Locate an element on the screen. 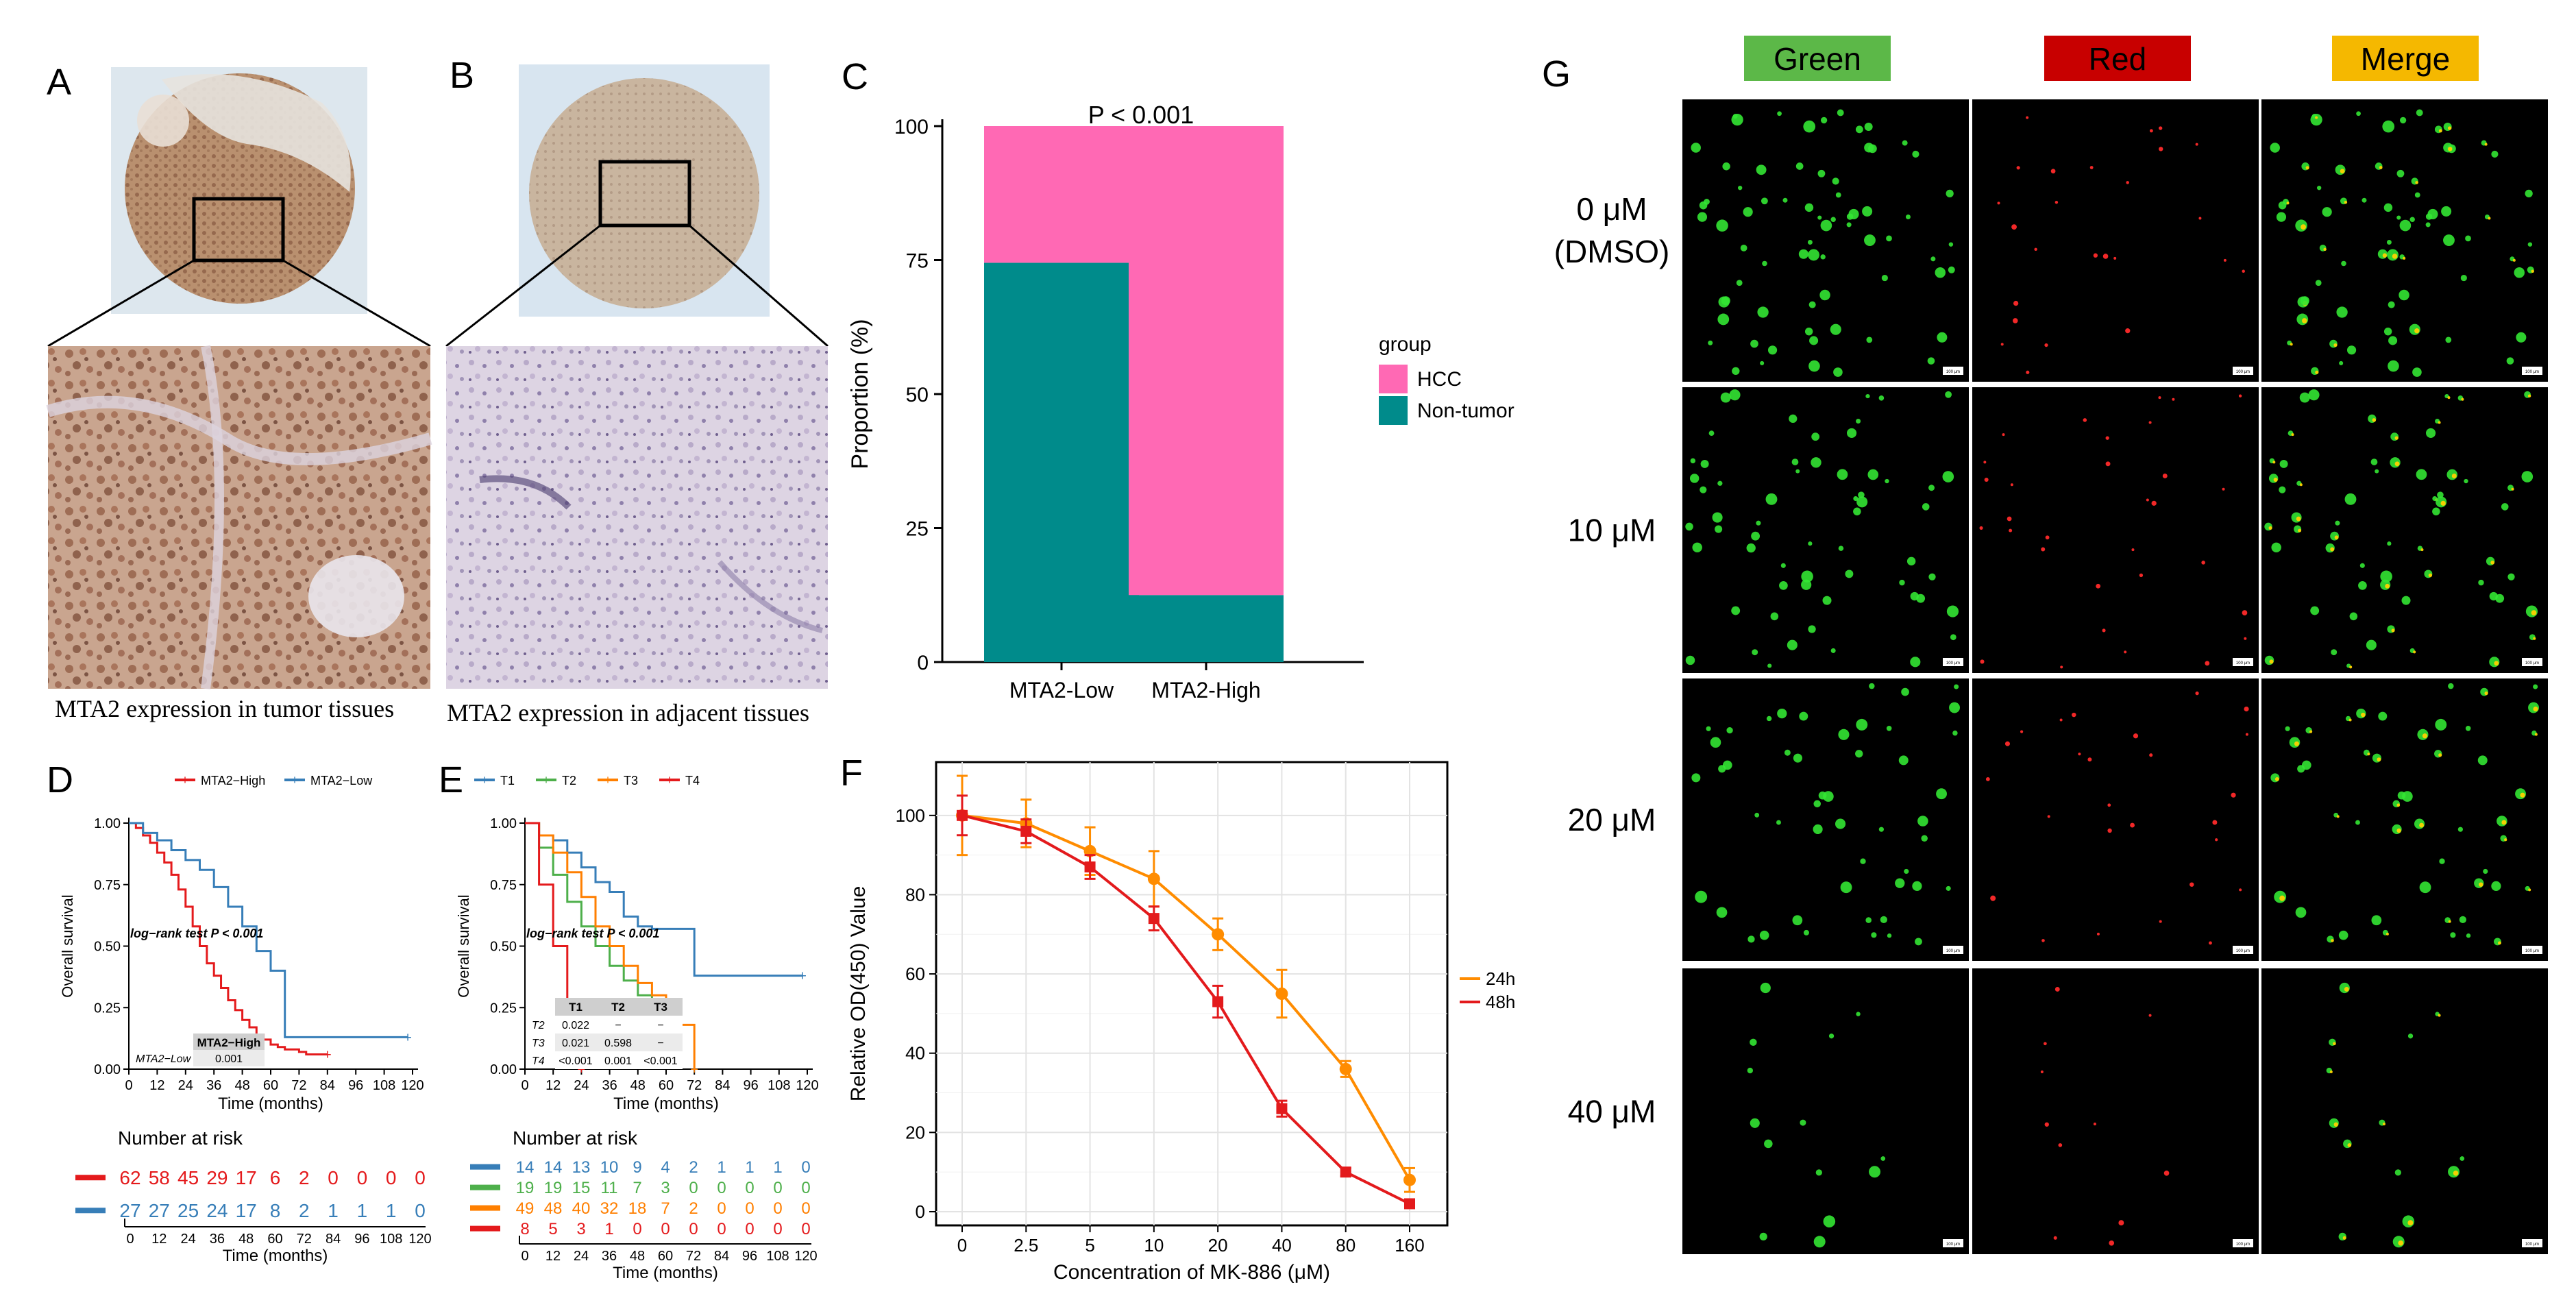  pairwise-row-header: T4 is located at coordinates (539, 1061).